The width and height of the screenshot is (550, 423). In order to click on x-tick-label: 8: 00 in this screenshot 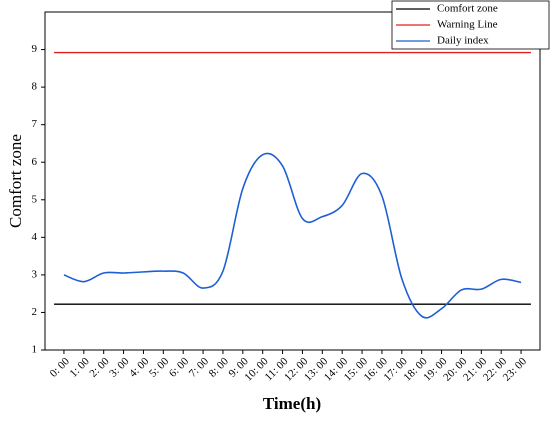, I will do `click(219, 367)`.